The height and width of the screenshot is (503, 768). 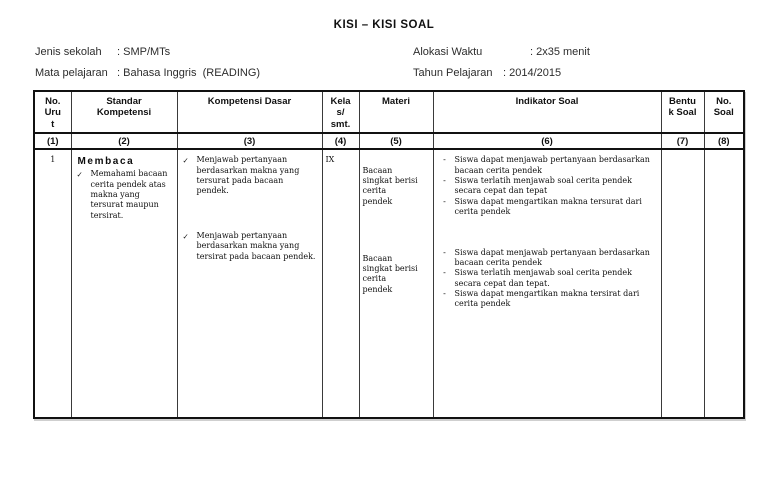 What do you see at coordinates (52, 141) in the screenshot?
I see `col-number-1: (1)` at bounding box center [52, 141].